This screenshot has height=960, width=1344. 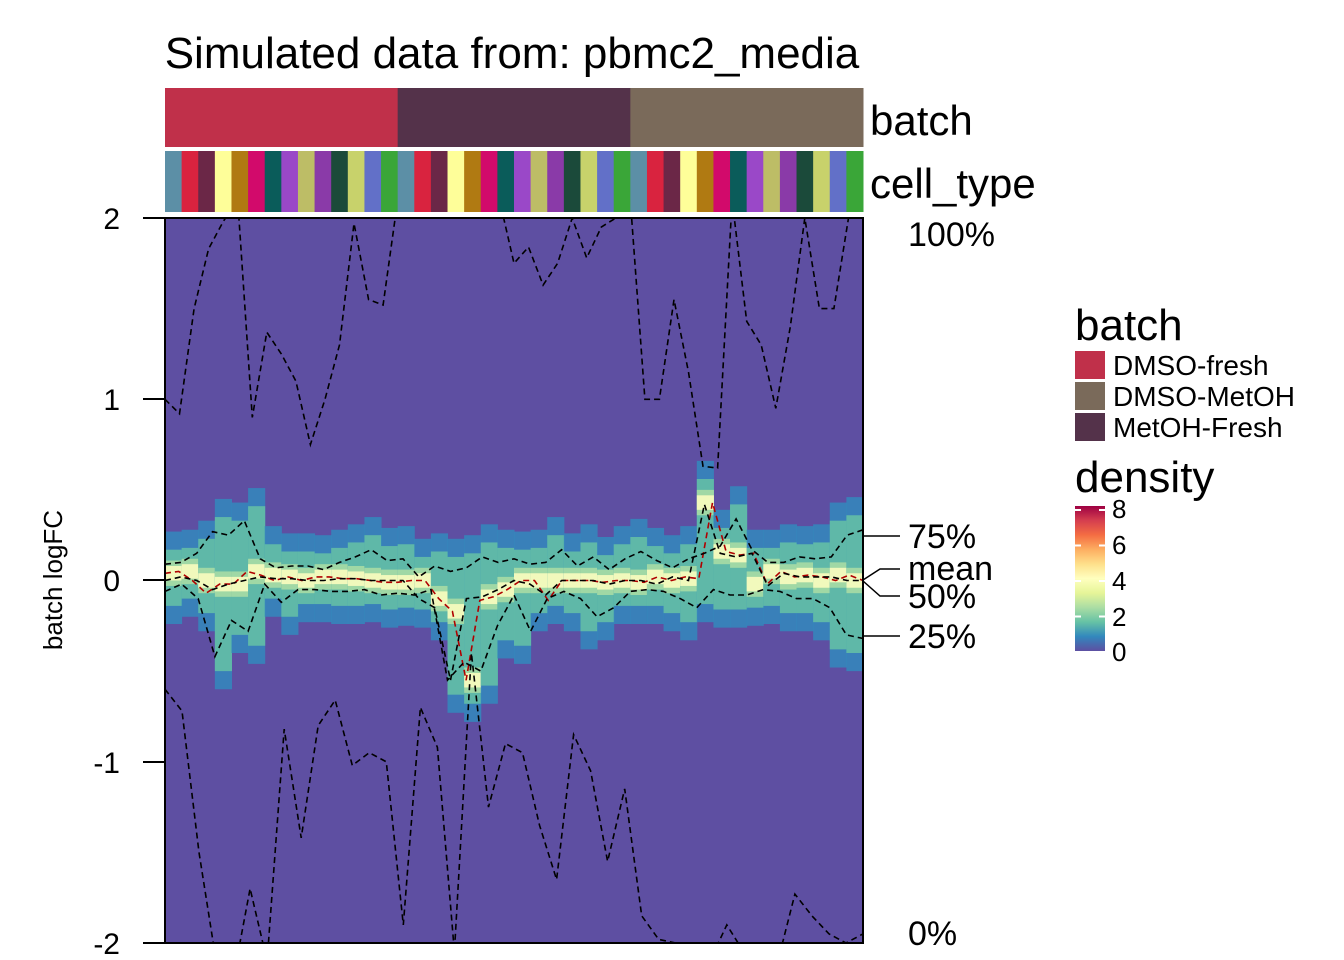 What do you see at coordinates (514, 343) in the screenshot?
I see `max-line` at bounding box center [514, 343].